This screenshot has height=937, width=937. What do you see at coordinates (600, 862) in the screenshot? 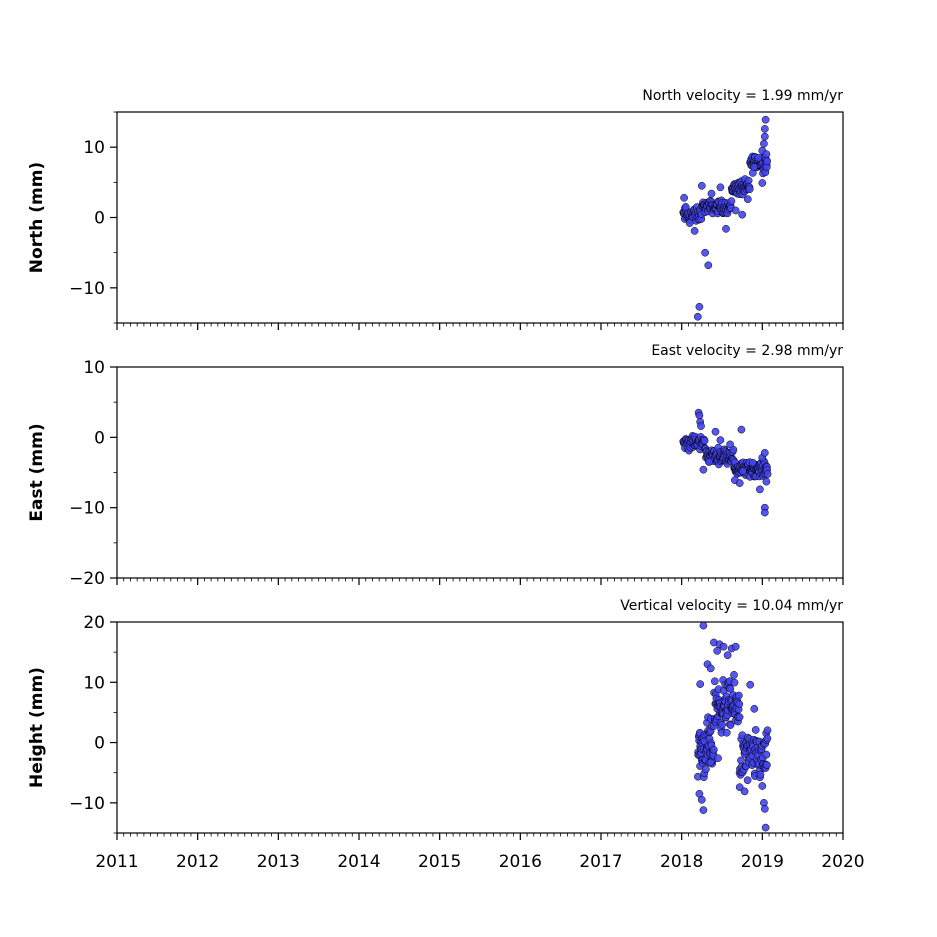
I see `x-tick-label: 2017` at bounding box center [600, 862].